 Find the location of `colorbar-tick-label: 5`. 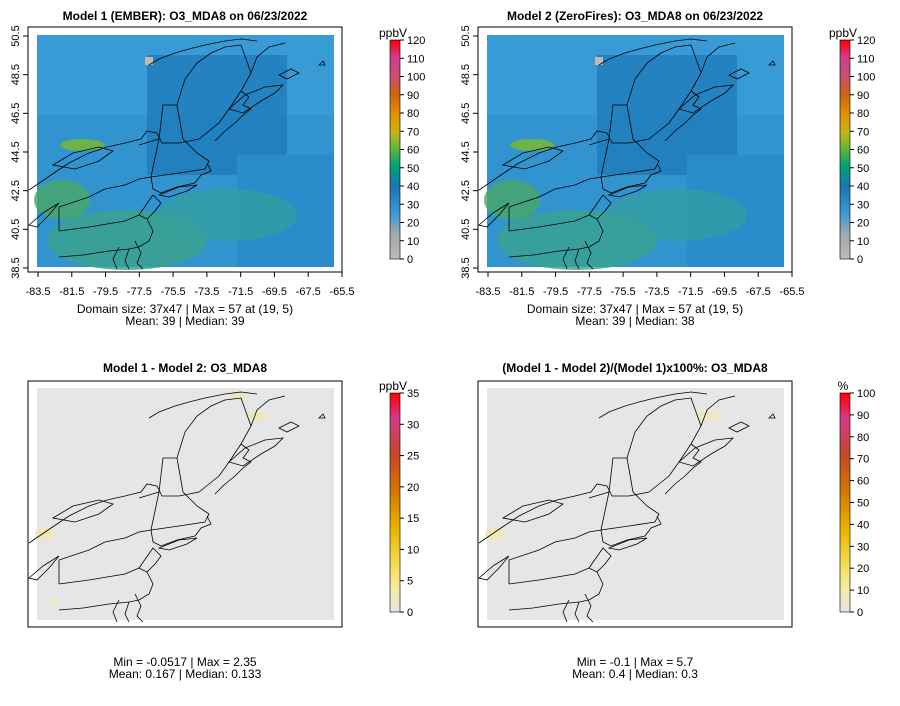

colorbar-tick-label: 5 is located at coordinates (410, 582).